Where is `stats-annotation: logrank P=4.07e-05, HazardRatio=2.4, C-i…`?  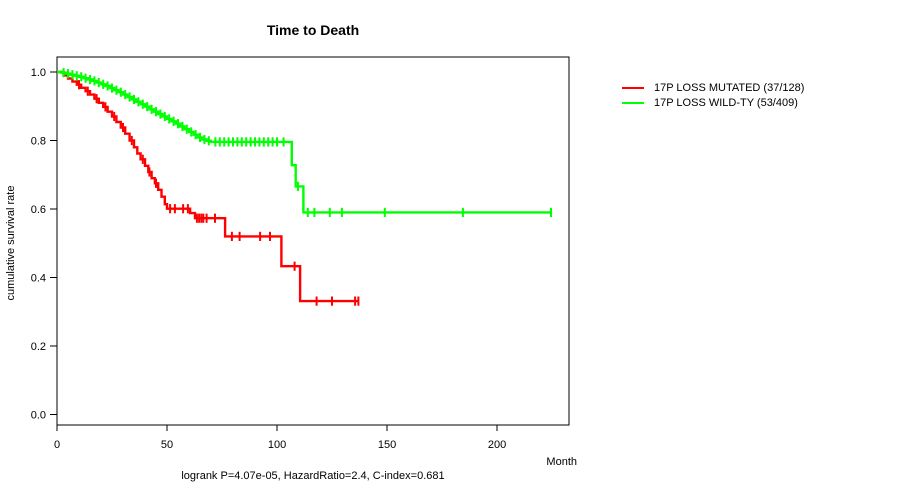 stats-annotation: logrank P=4.07e-05, HazardRatio=2.4, C-i… is located at coordinates (313, 476).